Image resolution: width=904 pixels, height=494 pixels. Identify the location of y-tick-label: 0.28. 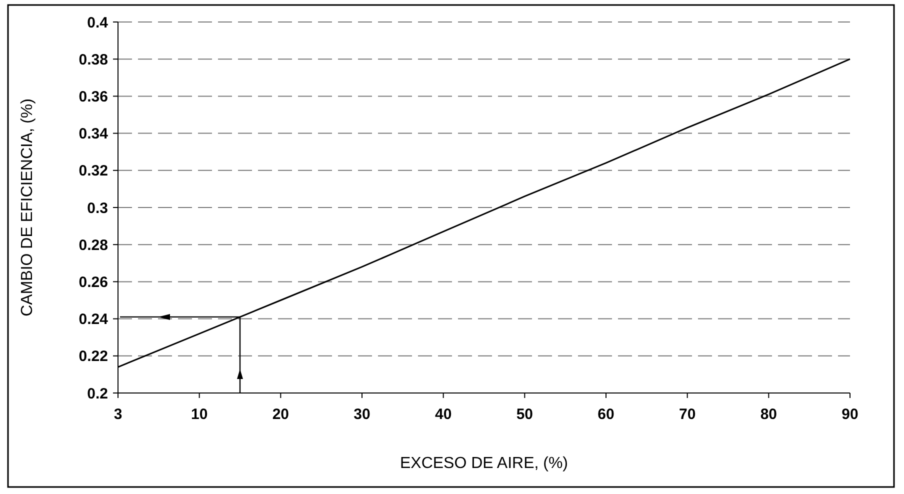
(93, 245).